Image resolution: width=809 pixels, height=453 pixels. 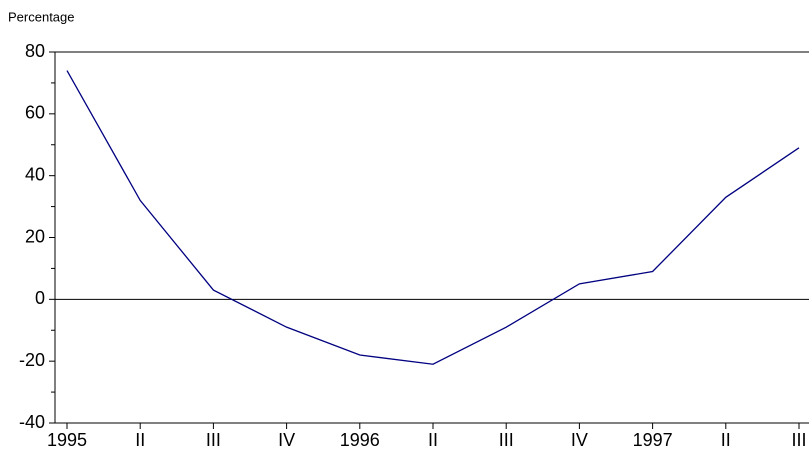 What do you see at coordinates (360, 440) in the screenshot?
I see `x-tick-label: 1996` at bounding box center [360, 440].